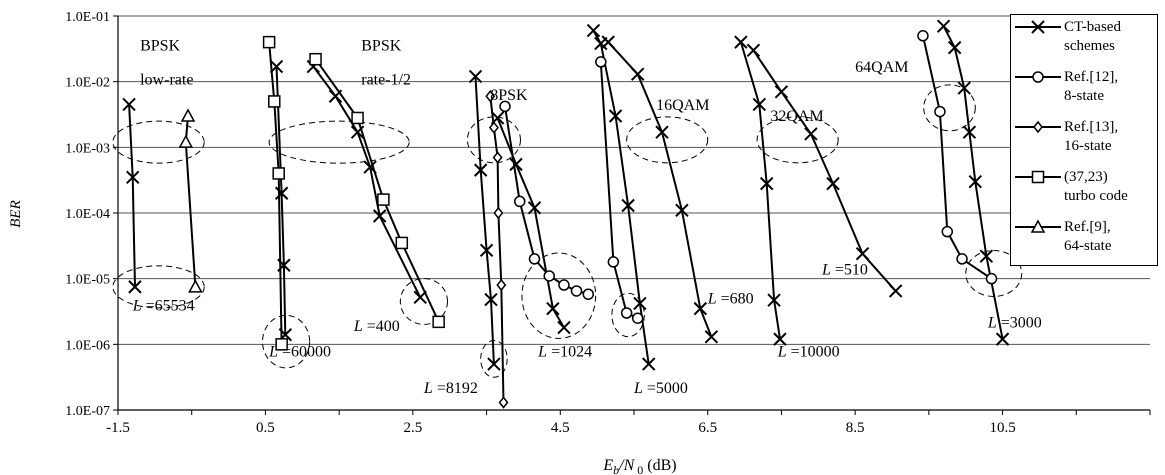 The height and width of the screenshot is (475, 1165). Describe the element at coordinates (707, 428) in the screenshot. I see `x-tick-label: 6.5` at that location.